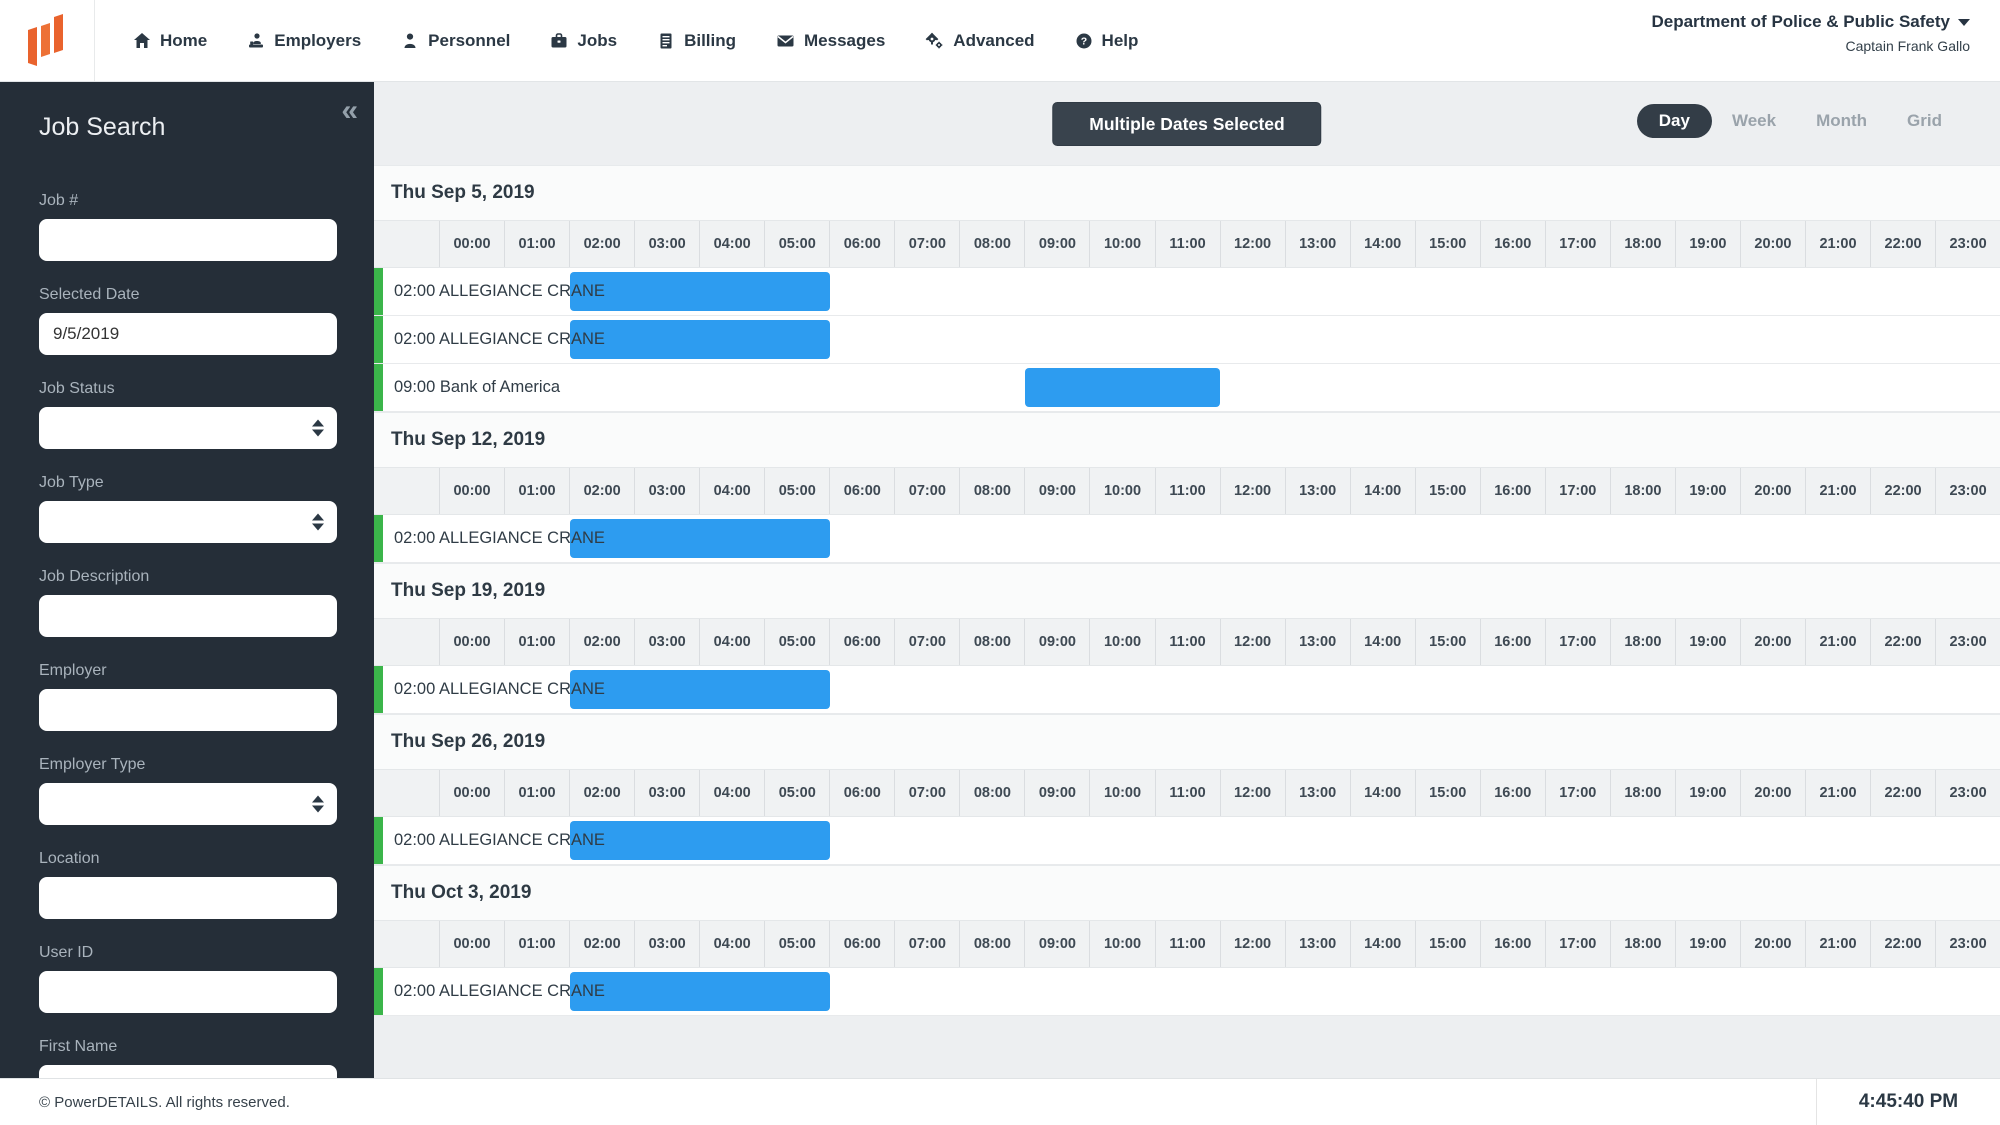 The image size is (2000, 1125). What do you see at coordinates (1253, 793) in the screenshot?
I see `time-header-cell: 12:00` at bounding box center [1253, 793].